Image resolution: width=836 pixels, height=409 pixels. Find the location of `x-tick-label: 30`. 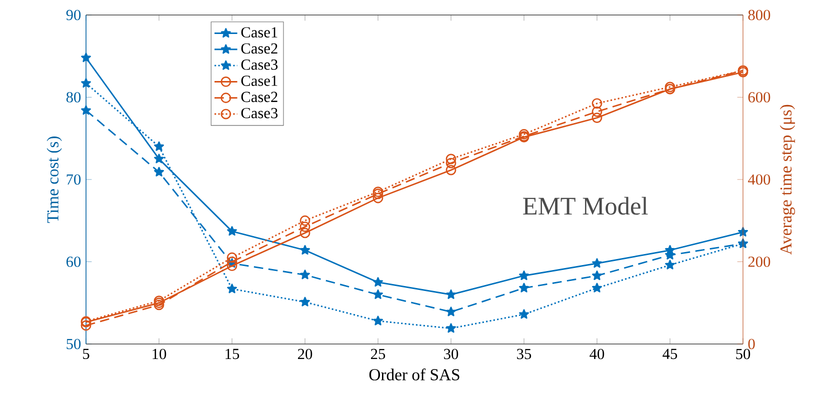

x-tick-label: 30 is located at coordinates (451, 354).